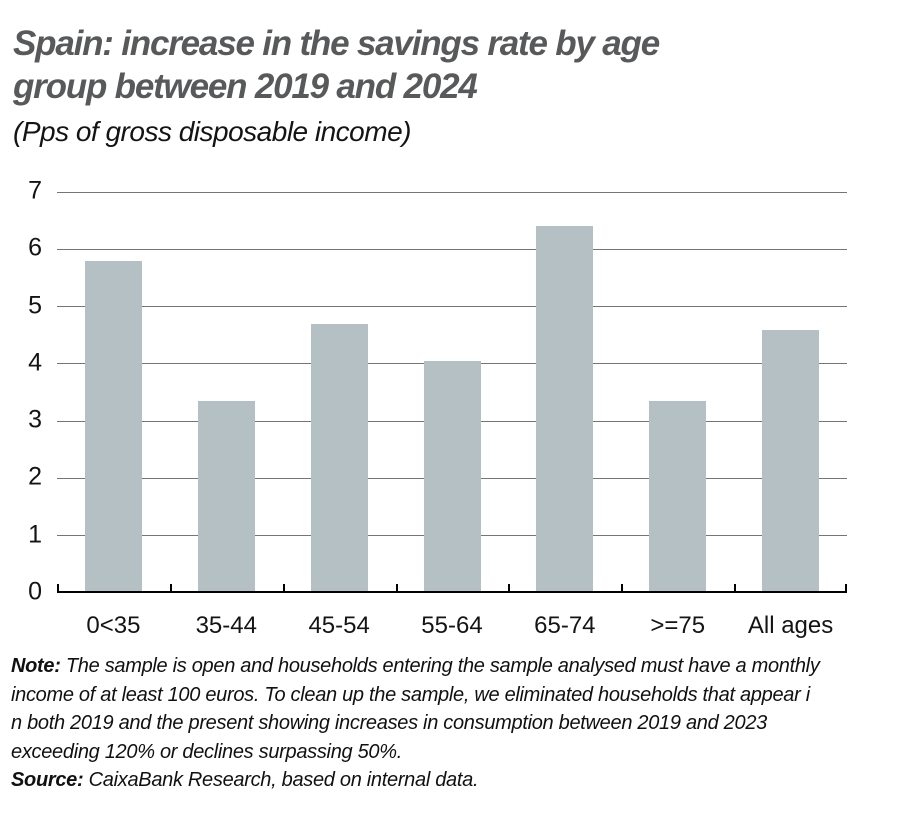 This screenshot has width=900, height=820. Describe the element at coordinates (35, 419) in the screenshot. I see `y-tick-label-3: 3` at that location.